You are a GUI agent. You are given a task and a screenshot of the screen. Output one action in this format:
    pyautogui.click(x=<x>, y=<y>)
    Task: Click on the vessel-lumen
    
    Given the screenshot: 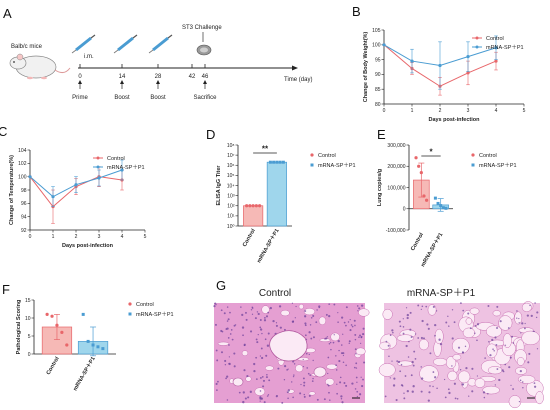 What is the action you would take?
    pyautogui.click(x=320, y=372)
    